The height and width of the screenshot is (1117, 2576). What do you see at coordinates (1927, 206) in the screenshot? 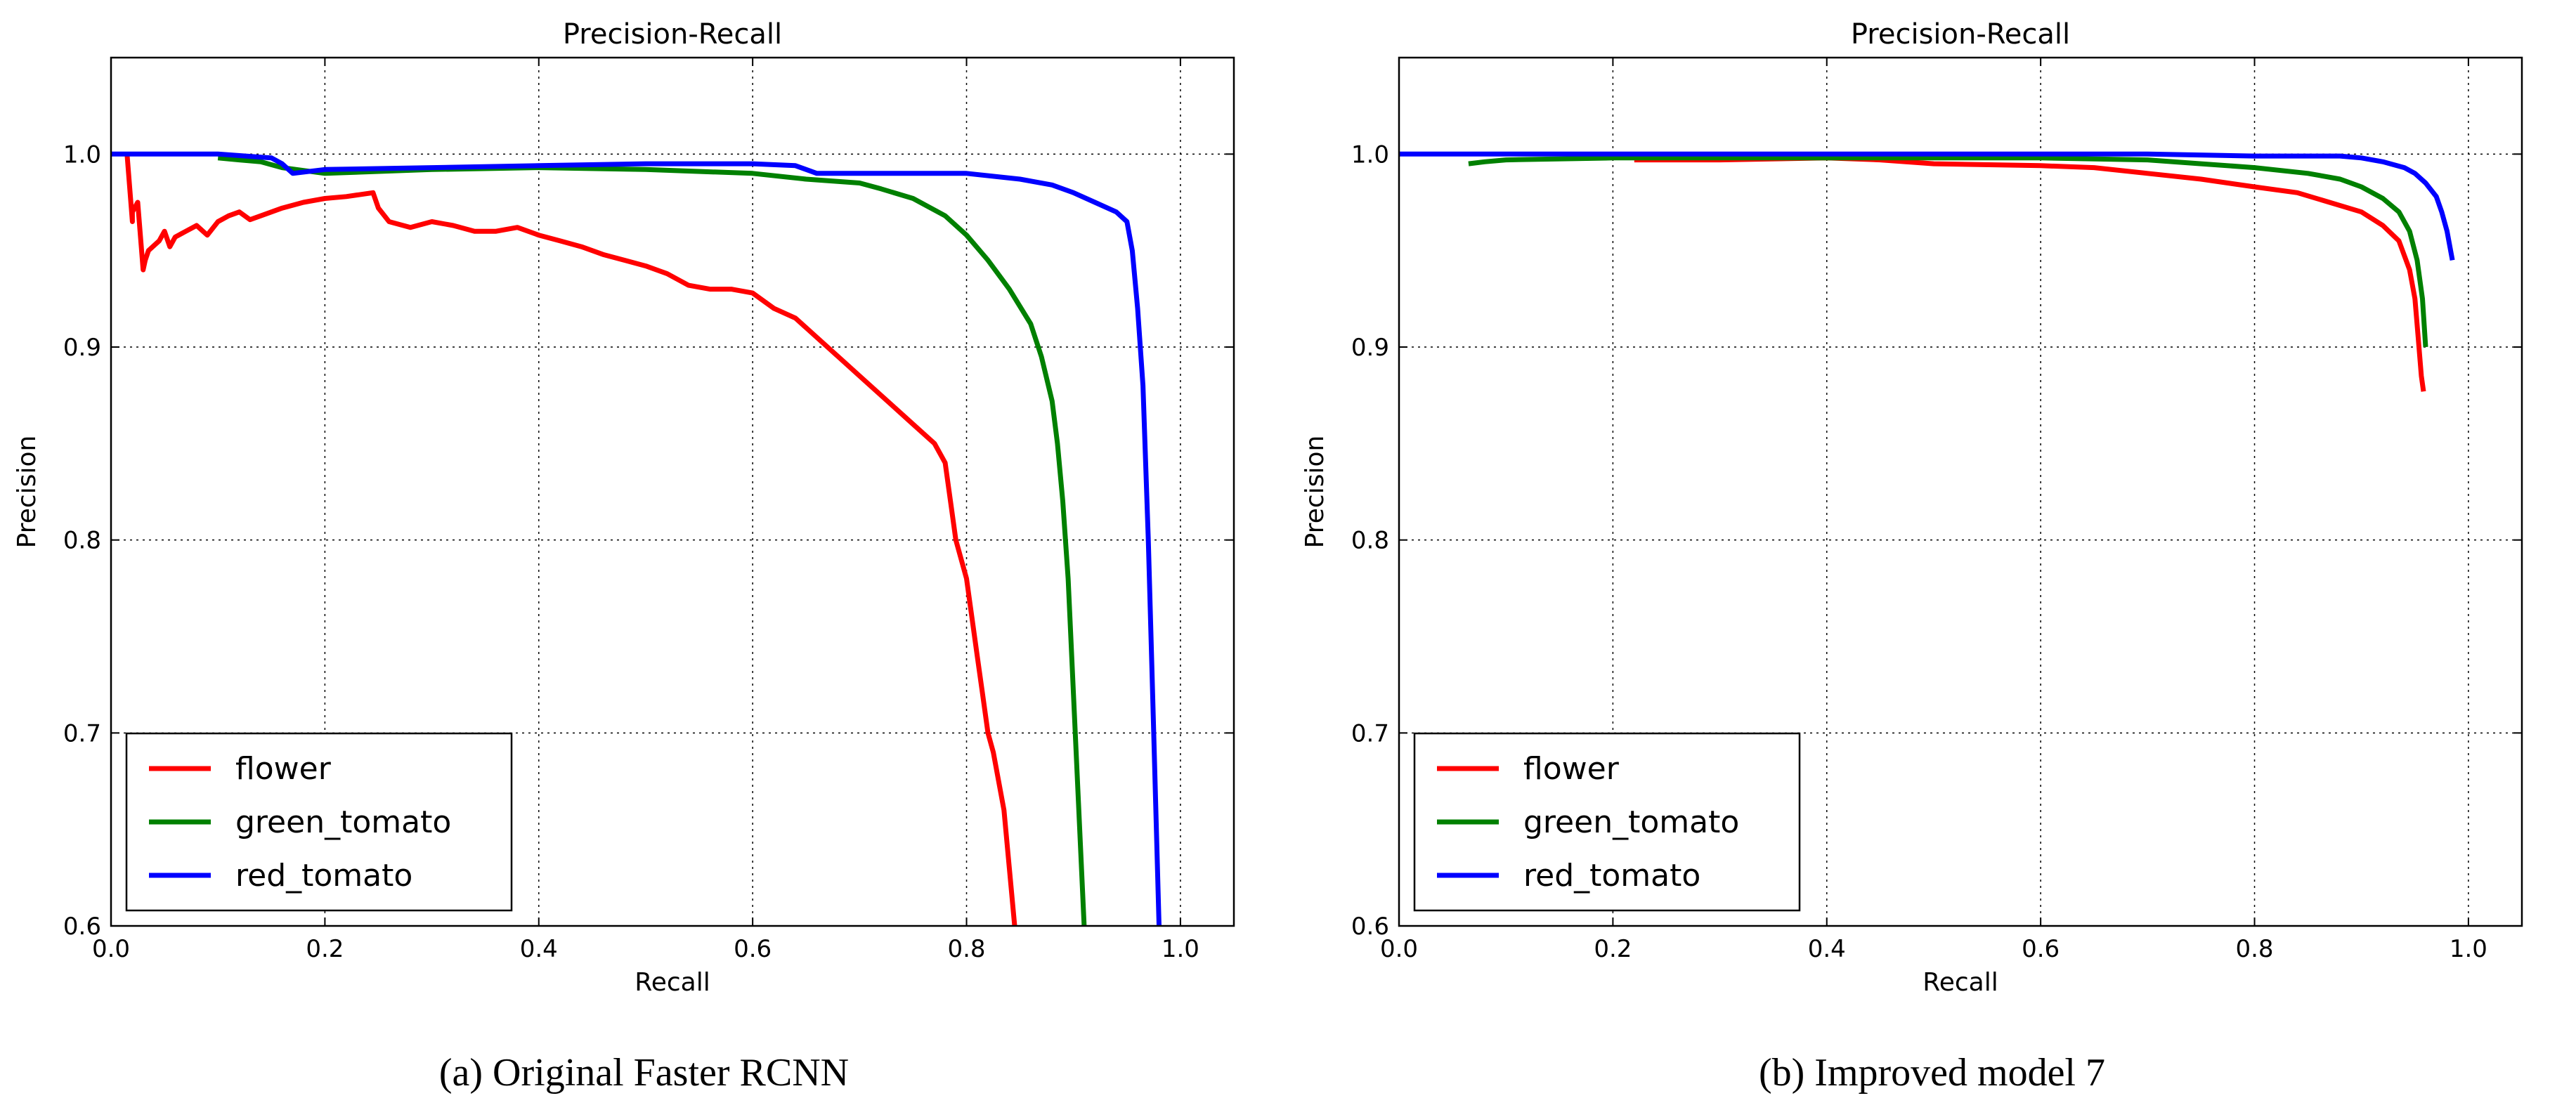
I see `series-line-red-tomato` at bounding box center [1927, 206].